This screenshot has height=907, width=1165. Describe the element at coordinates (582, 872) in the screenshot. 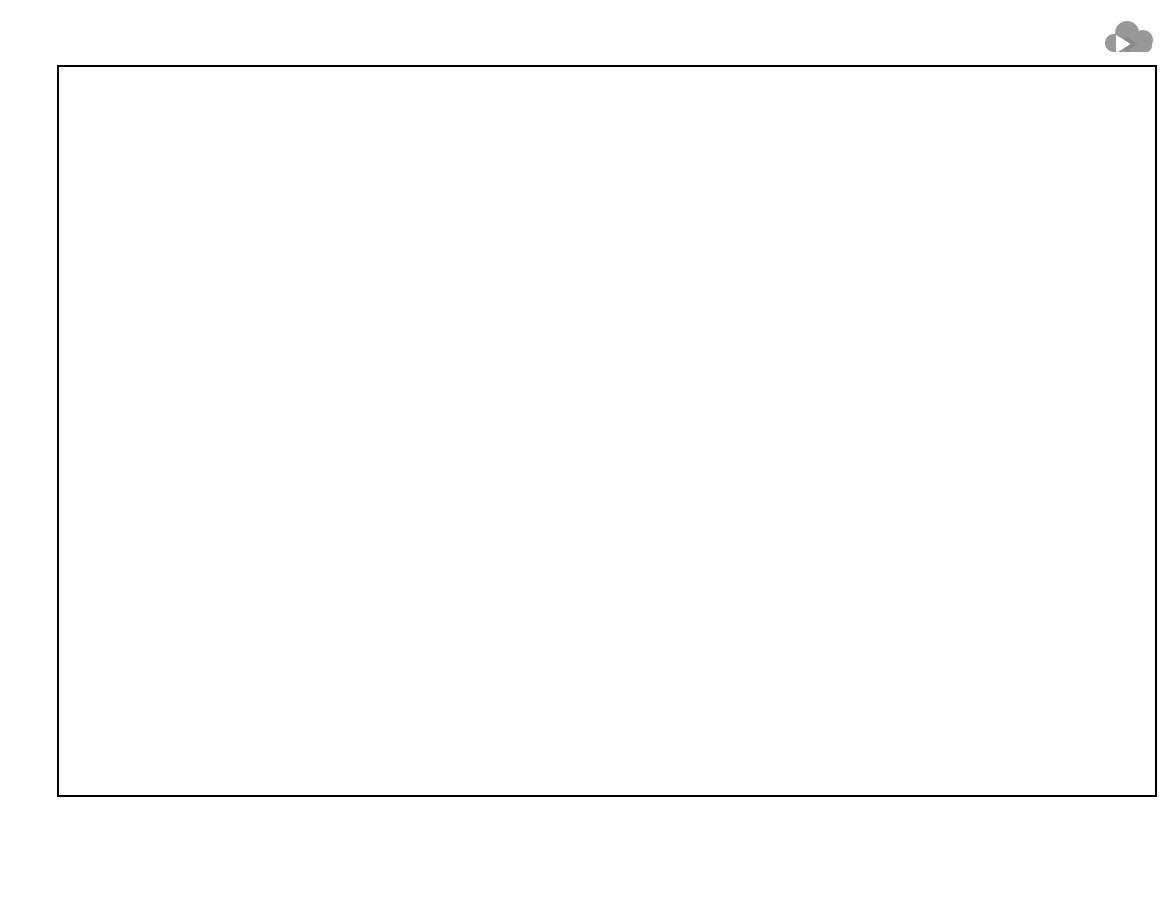

I see `colorbar` at that location.